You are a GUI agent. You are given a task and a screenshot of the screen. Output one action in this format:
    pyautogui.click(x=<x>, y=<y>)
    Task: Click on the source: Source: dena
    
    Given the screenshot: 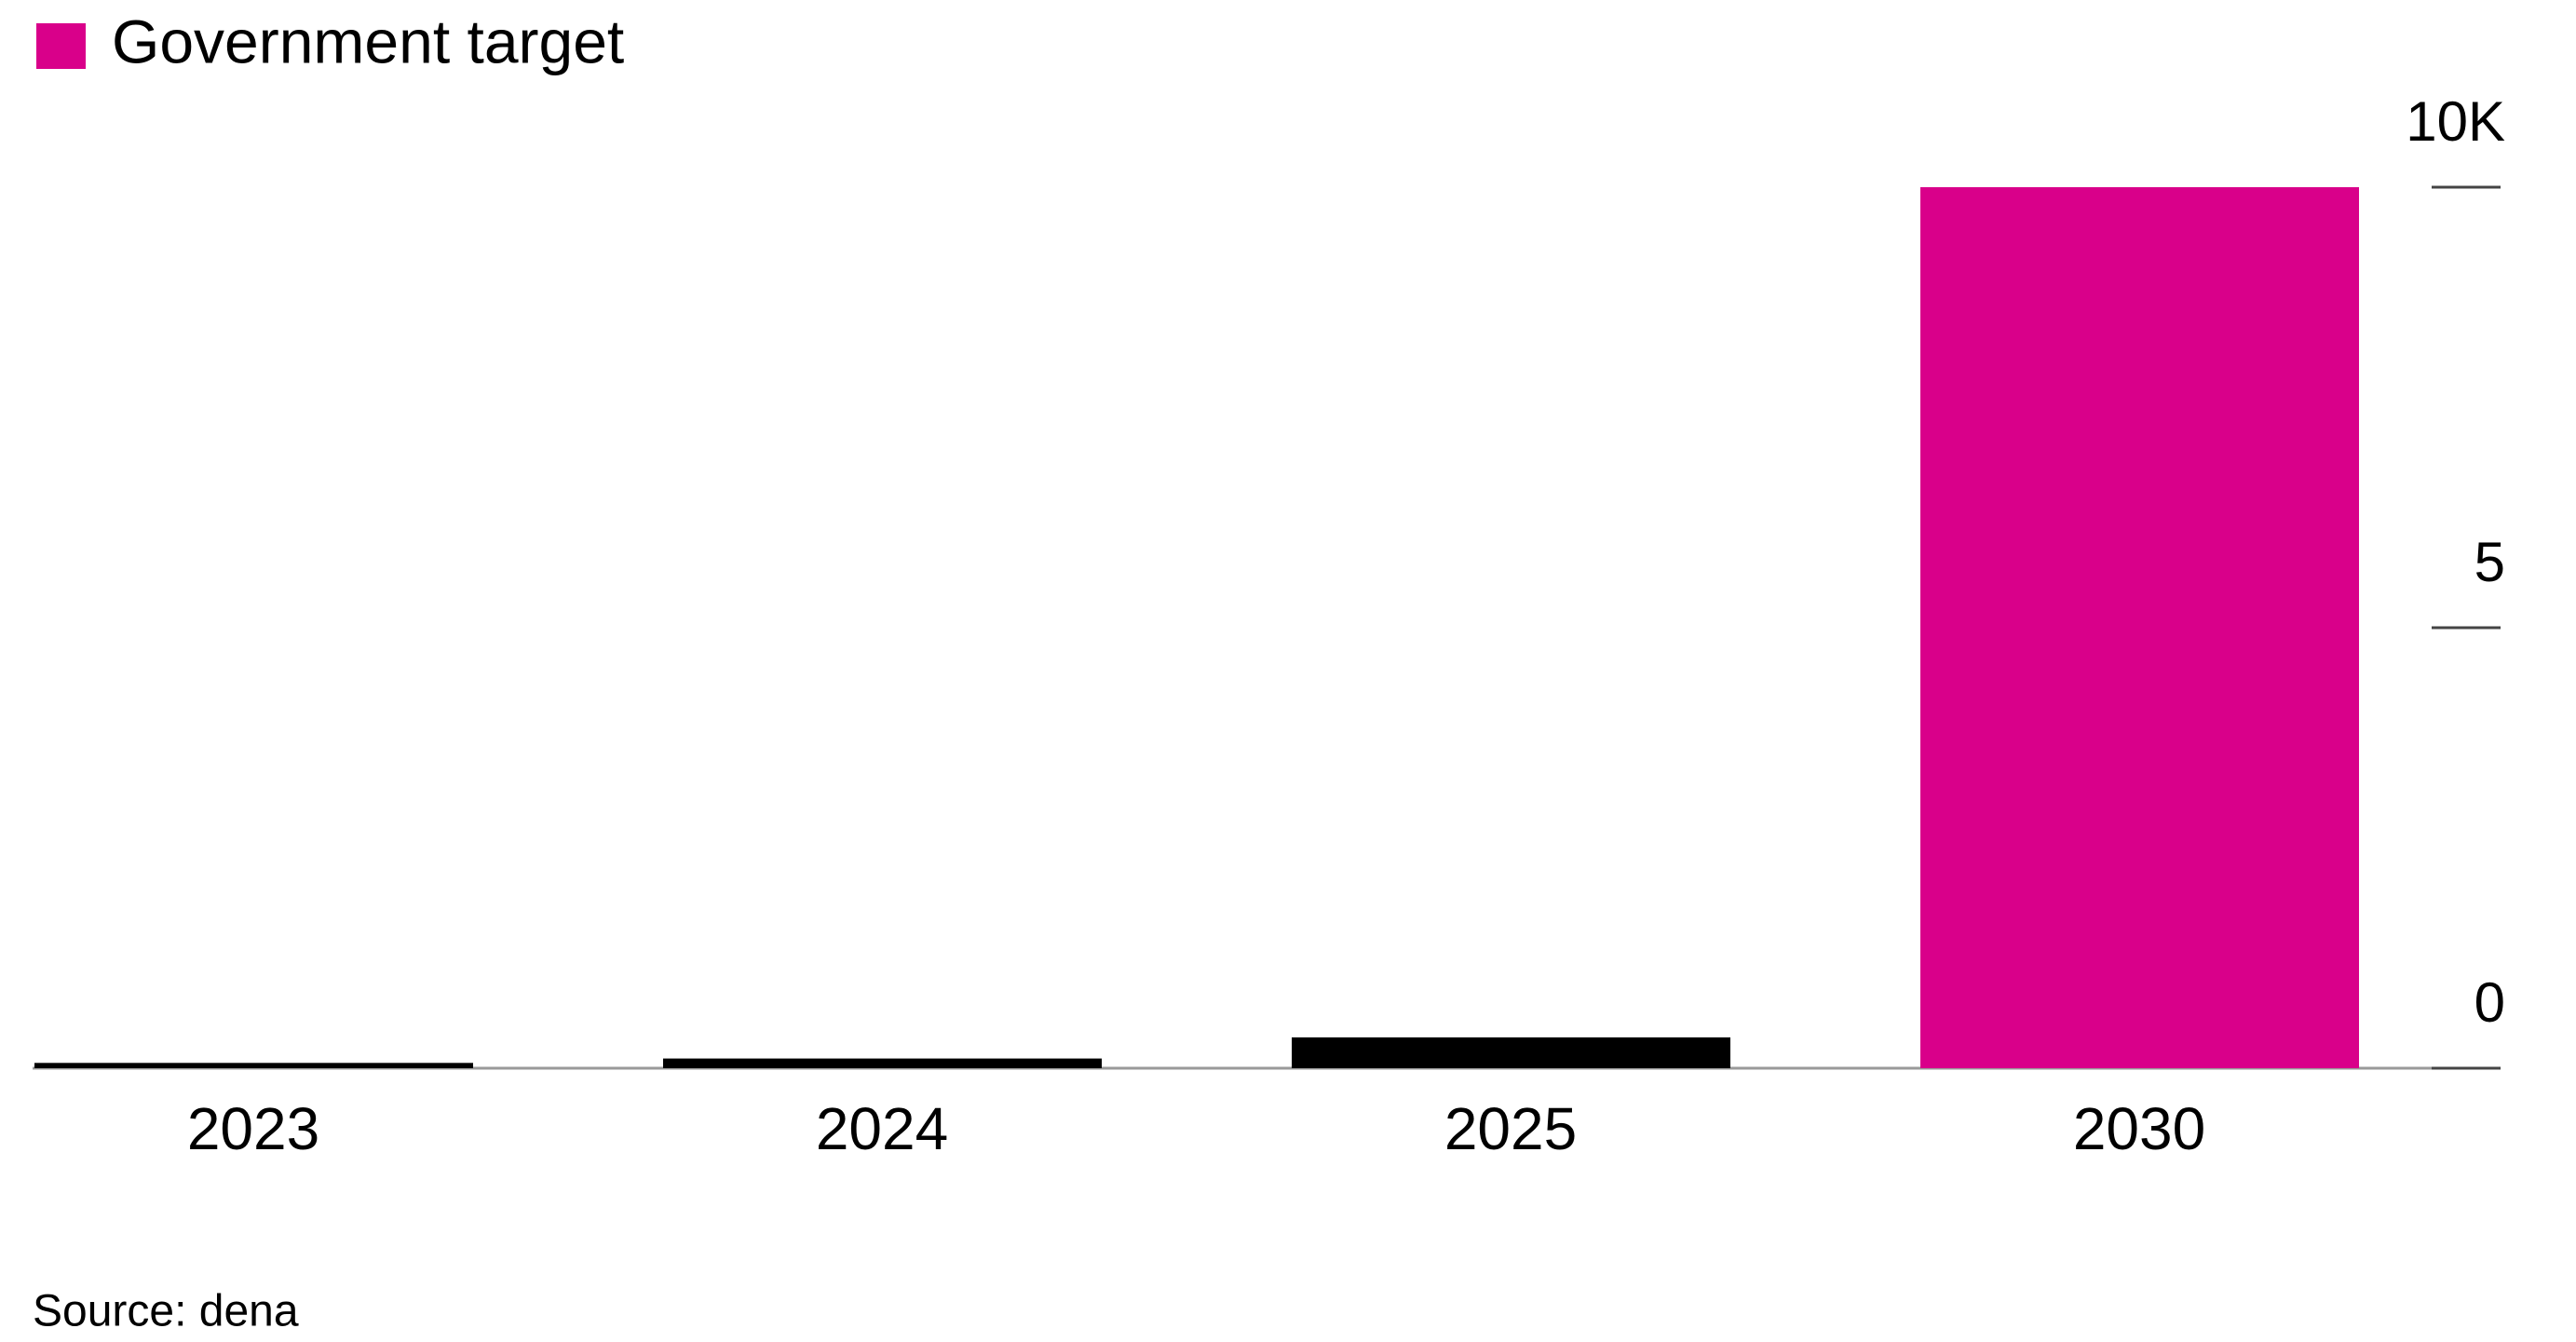 What is the action you would take?
    pyautogui.click(x=166, y=1311)
    